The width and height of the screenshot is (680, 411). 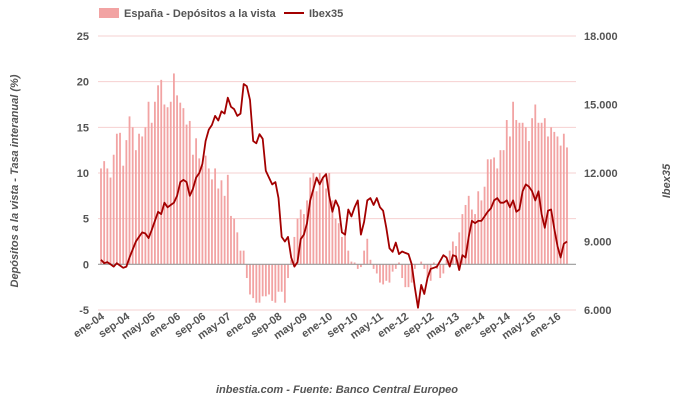 I want to click on legend-label-bars: España - Depósitos a la vista, so click(x=200, y=14).